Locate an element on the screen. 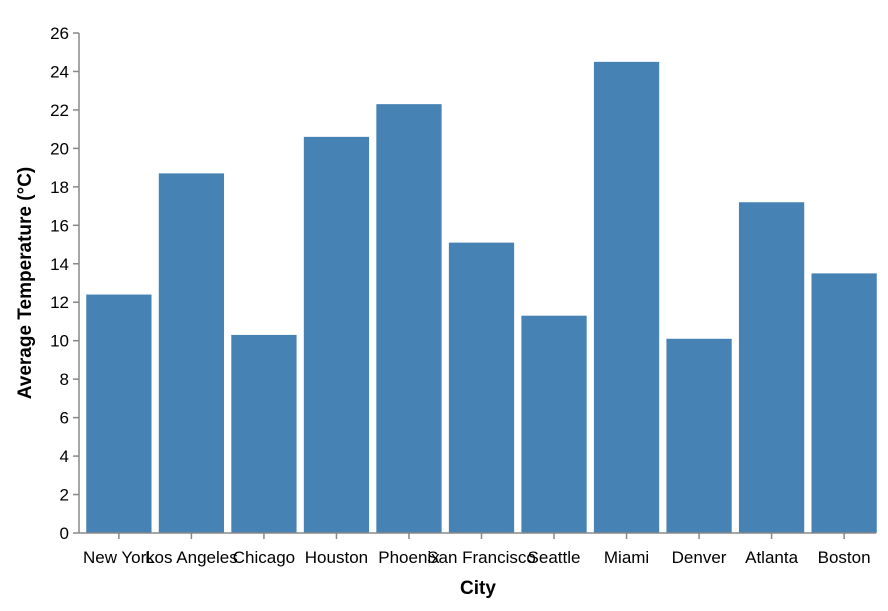  y-tick-label: 16 is located at coordinates (59, 225).